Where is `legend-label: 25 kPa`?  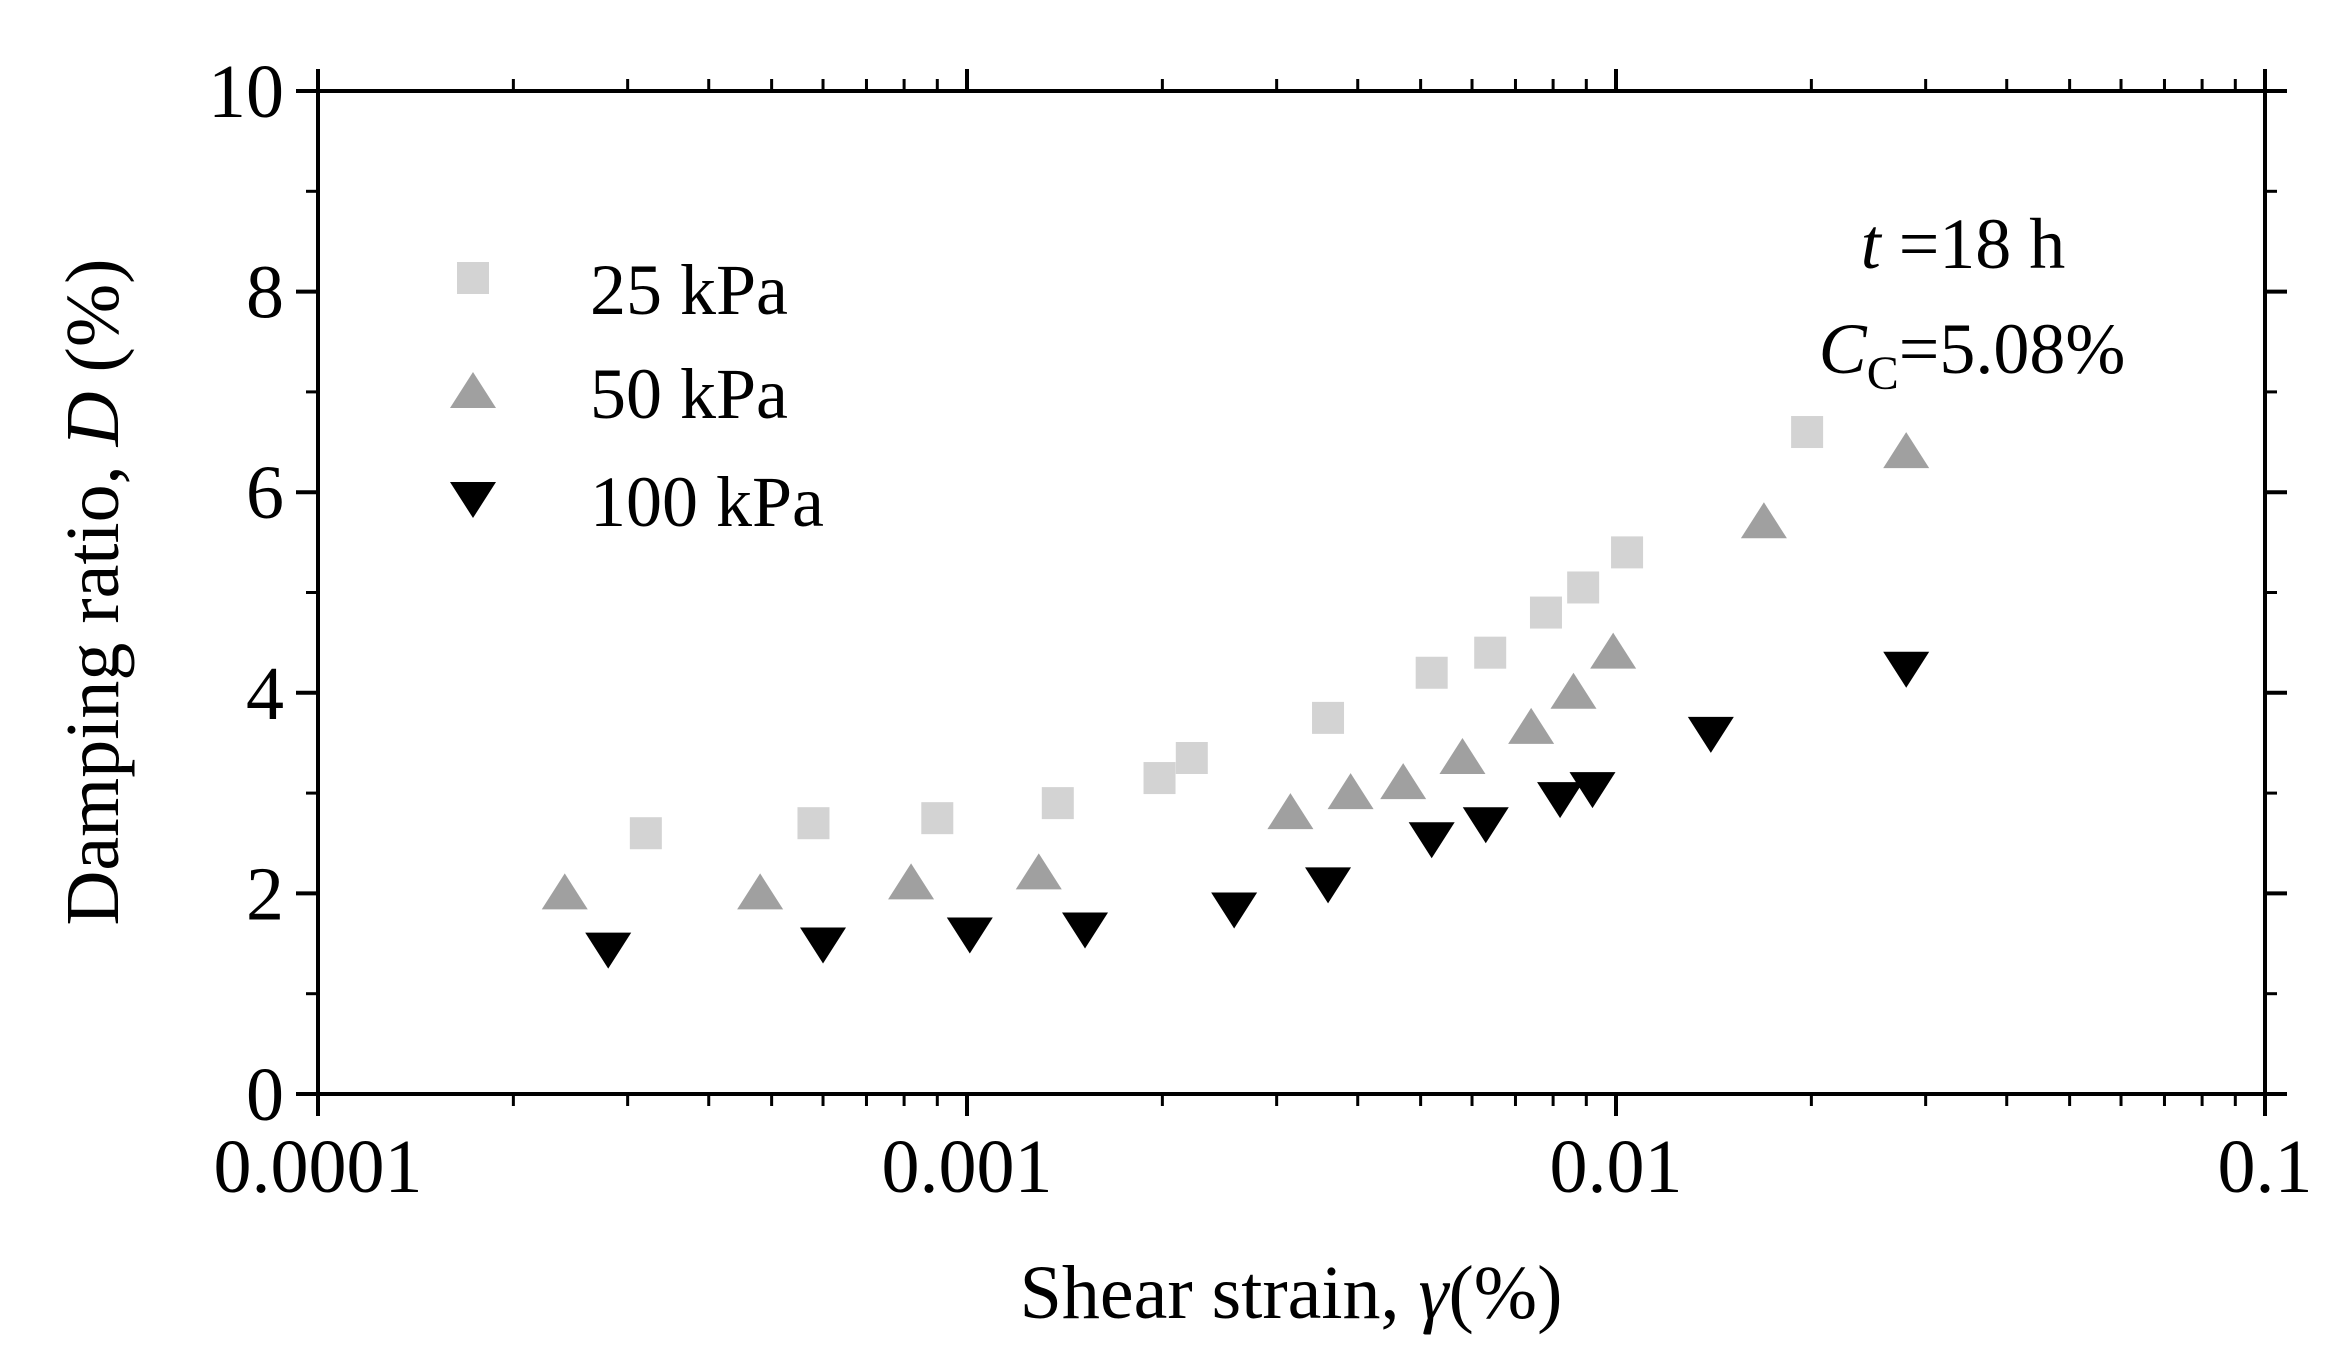
legend-label: 25 kPa is located at coordinates (689, 290).